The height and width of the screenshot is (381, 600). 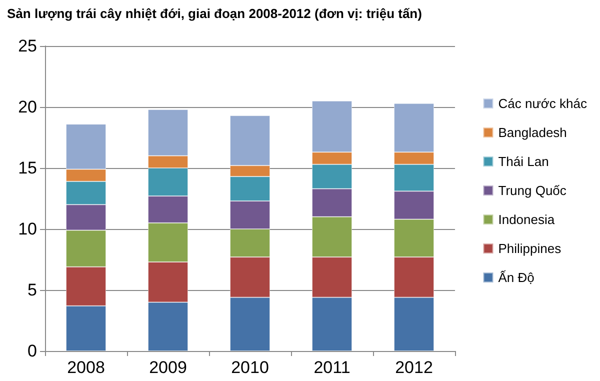 I want to click on legend-label: Ấn Độ, so click(x=516, y=277).